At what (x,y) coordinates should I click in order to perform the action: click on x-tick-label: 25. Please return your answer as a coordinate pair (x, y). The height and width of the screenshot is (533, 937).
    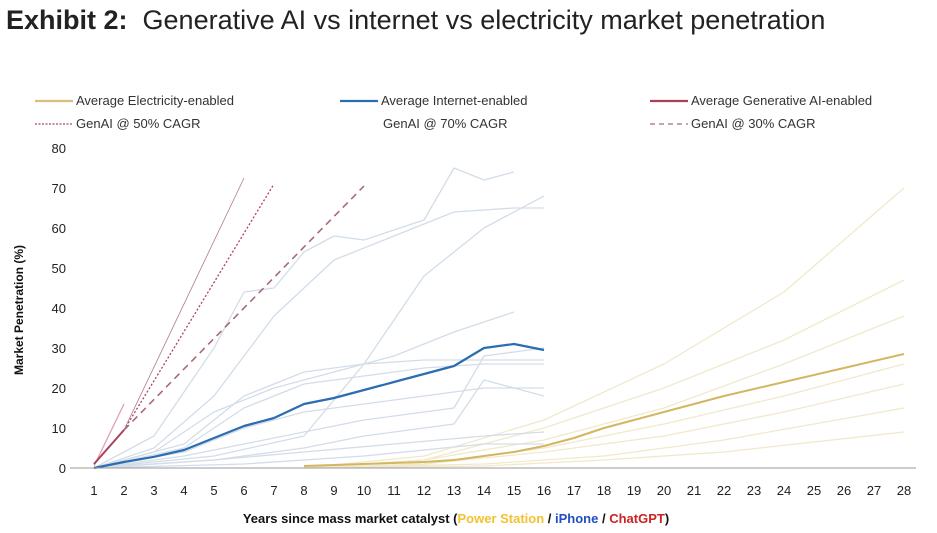
    Looking at the image, I should click on (814, 490).